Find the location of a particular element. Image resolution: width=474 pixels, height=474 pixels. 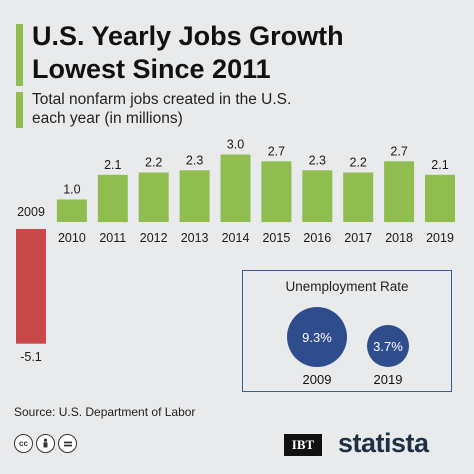

bar-2011 is located at coordinates (112, 198).